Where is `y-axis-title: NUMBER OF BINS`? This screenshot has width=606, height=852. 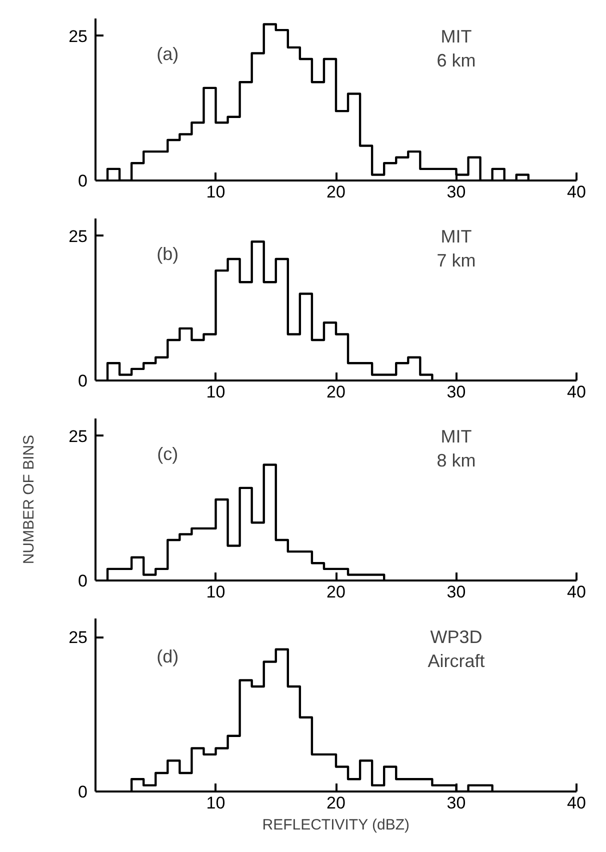
y-axis-title: NUMBER OF BINS is located at coordinates (29, 499).